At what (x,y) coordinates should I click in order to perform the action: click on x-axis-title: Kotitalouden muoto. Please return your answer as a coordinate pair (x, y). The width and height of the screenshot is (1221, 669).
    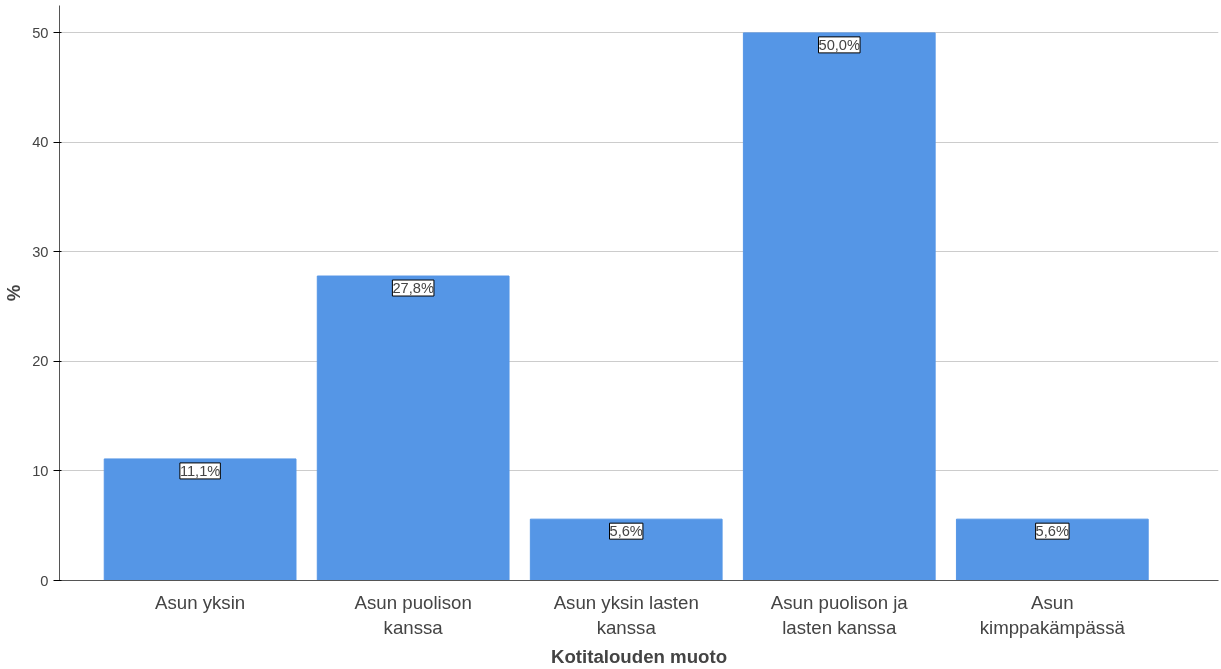
    Looking at the image, I should click on (639, 656).